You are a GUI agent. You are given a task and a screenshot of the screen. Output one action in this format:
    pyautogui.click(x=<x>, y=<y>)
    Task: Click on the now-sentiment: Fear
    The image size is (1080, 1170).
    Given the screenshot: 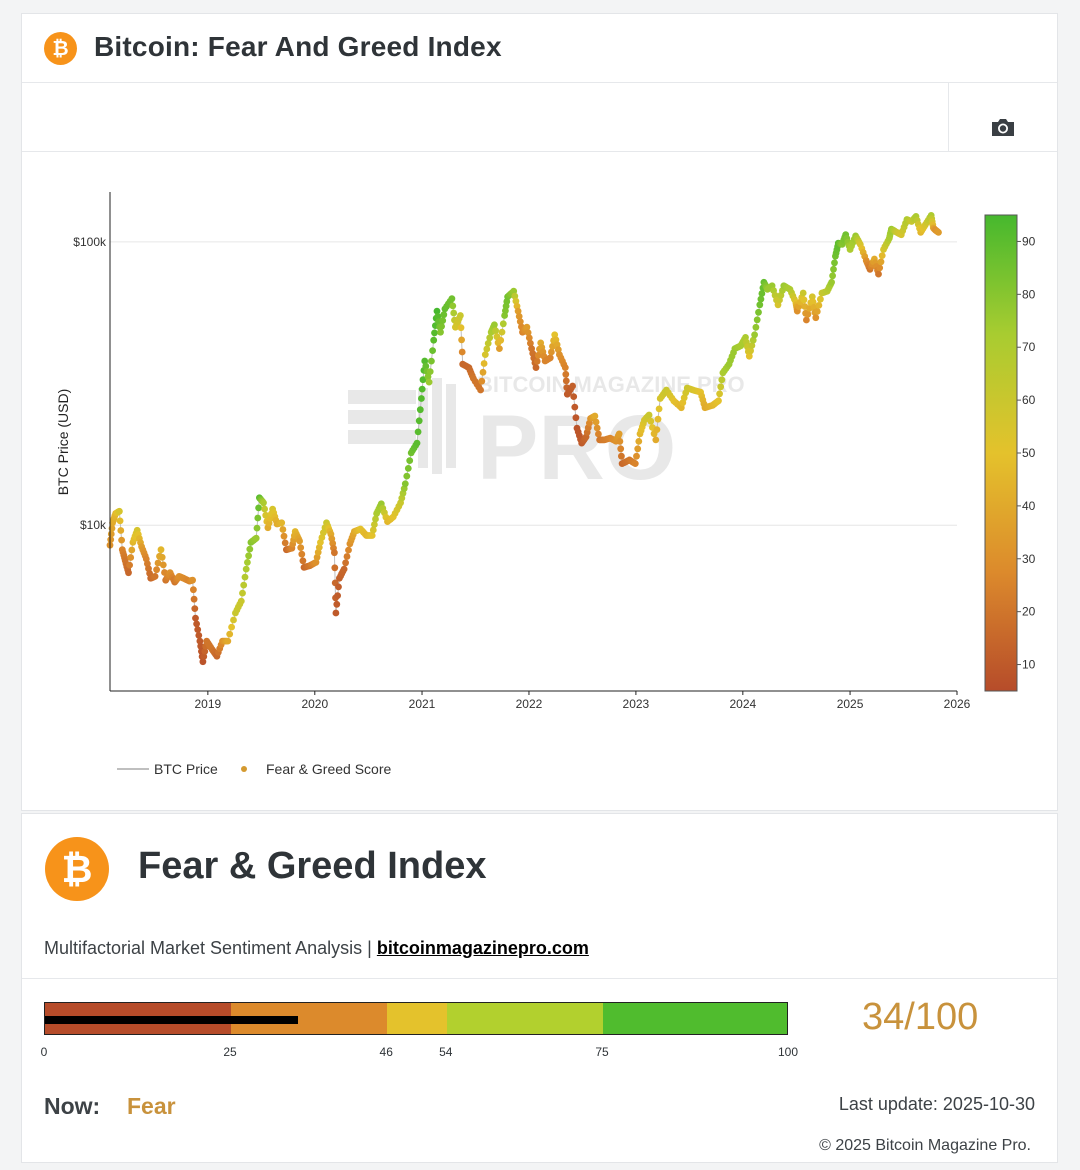 What is the action you would take?
    pyautogui.click(x=151, y=1106)
    